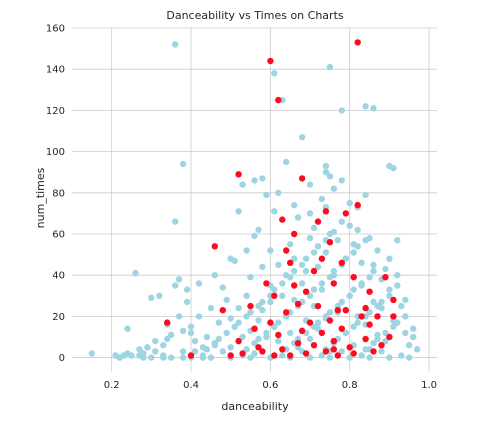  Describe the element at coordinates (270, 385) in the screenshot. I see `x-tick-label: 0.6` at that location.